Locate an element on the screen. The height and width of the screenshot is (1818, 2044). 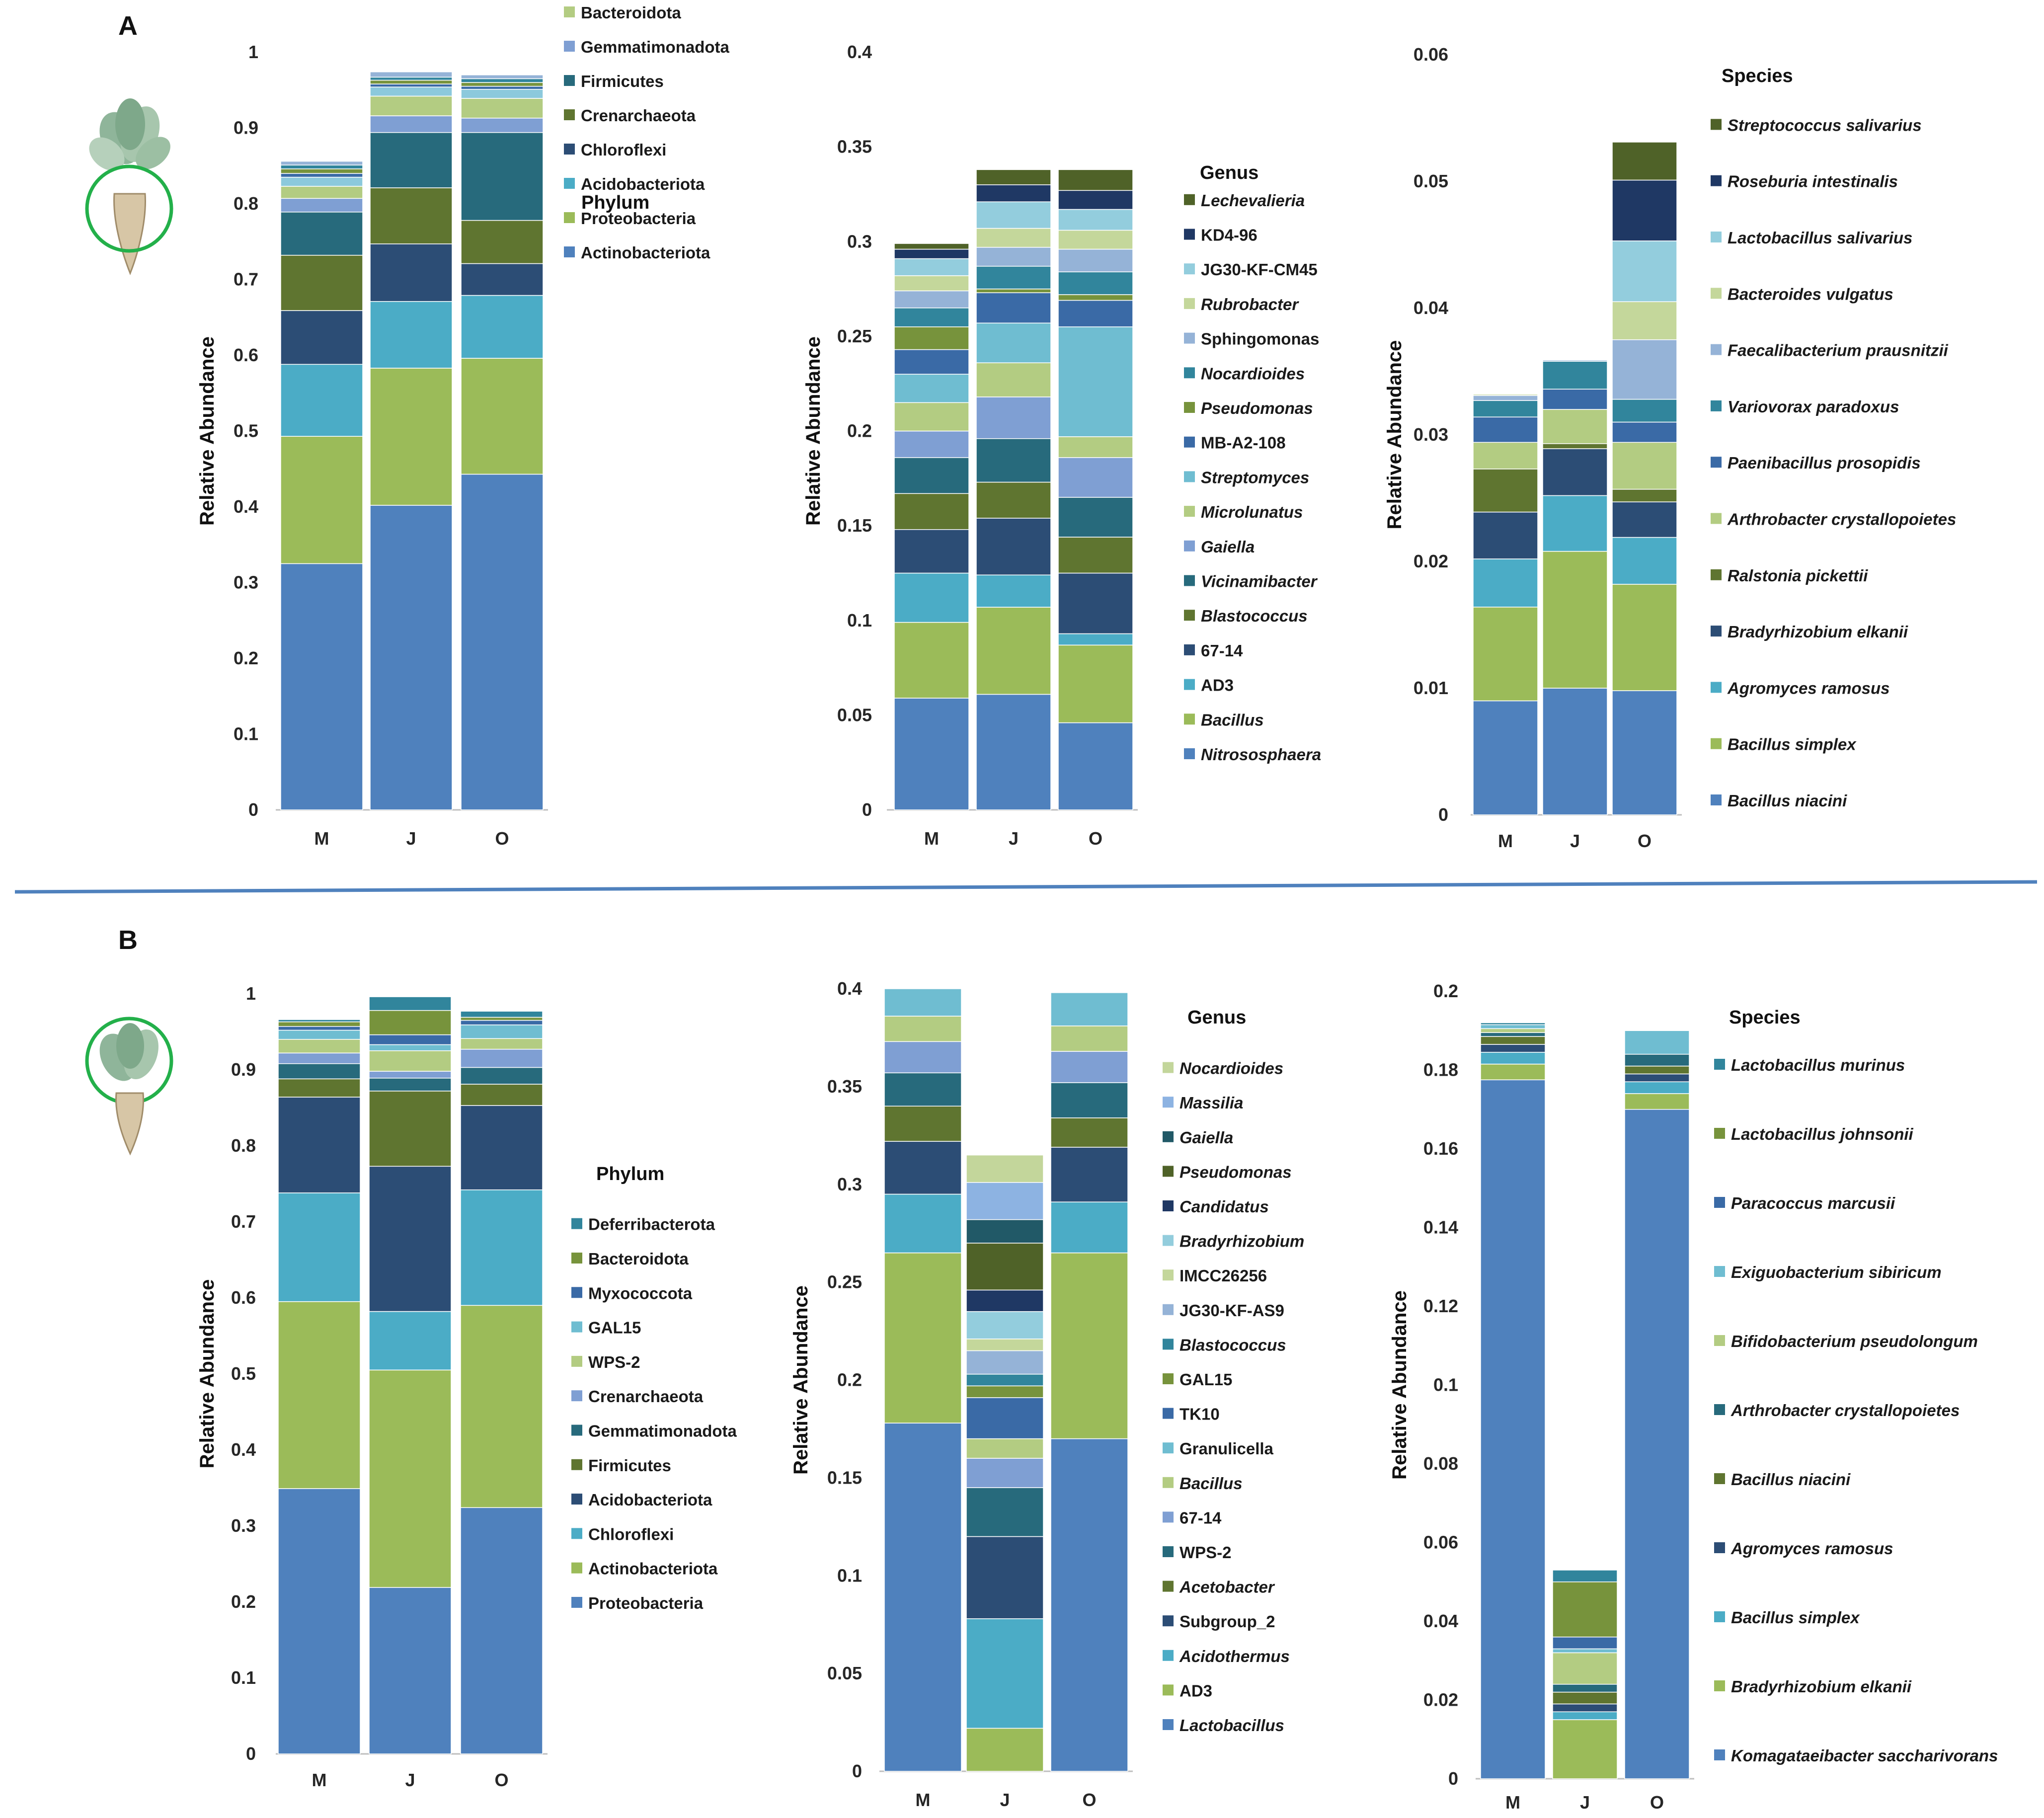
legend-item: TK10 is located at coordinates (1199, 1414).